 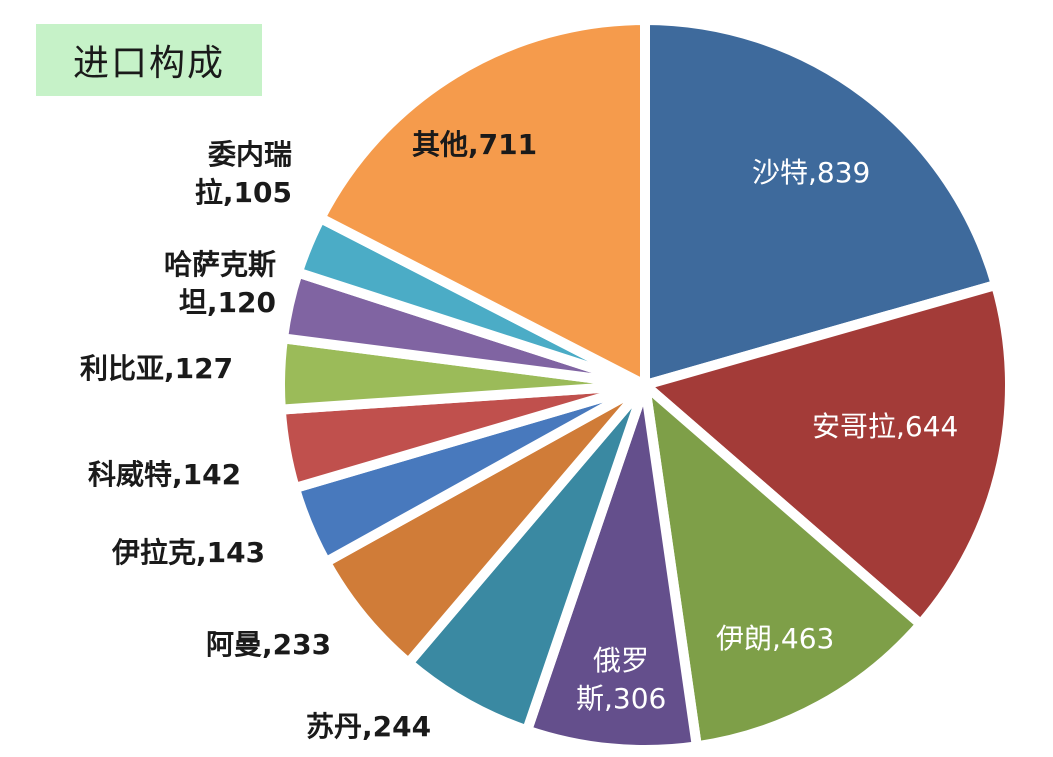 I want to click on label-other: 其他,711, so click(x=475, y=144).